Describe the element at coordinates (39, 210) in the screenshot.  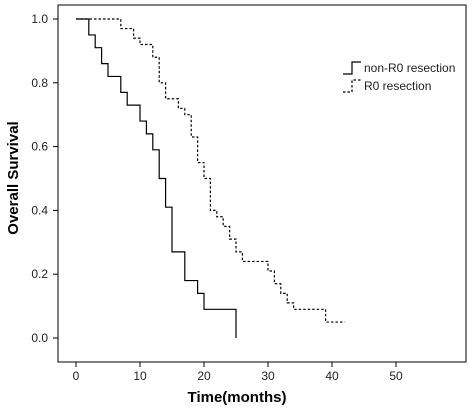
I see `y-tick-label: 0.4` at that location.